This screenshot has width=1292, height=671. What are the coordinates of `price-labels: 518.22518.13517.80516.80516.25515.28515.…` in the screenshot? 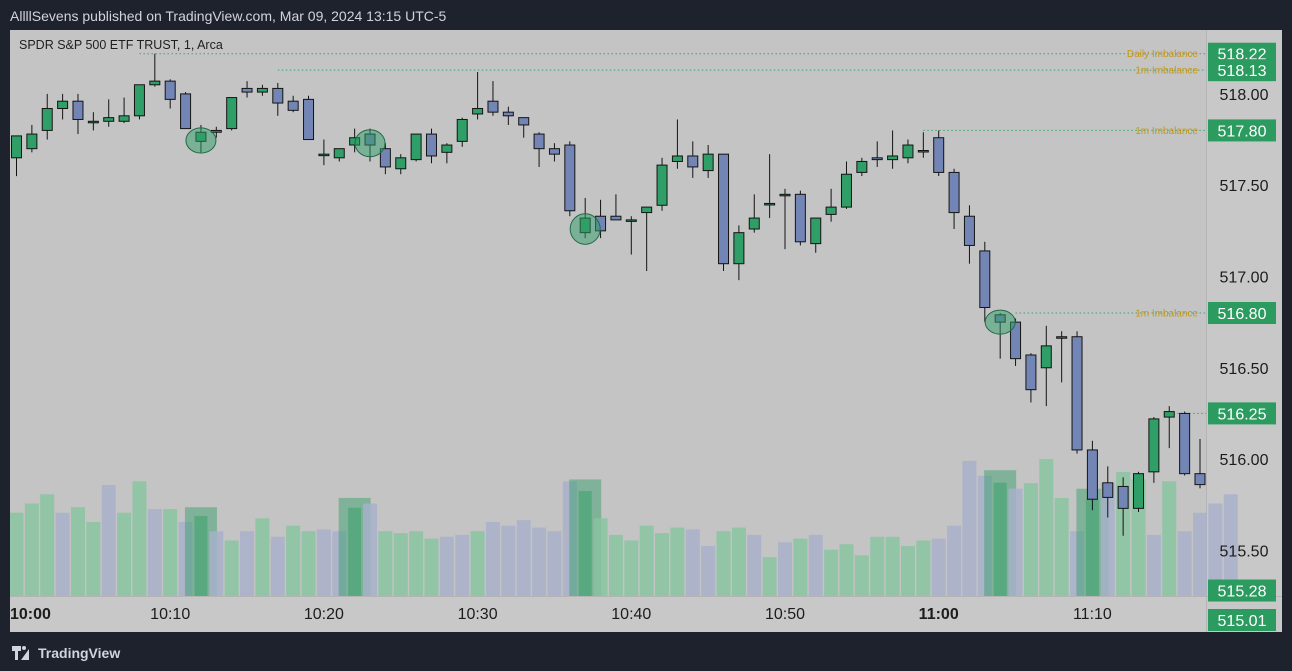 It's located at (1242, 336).